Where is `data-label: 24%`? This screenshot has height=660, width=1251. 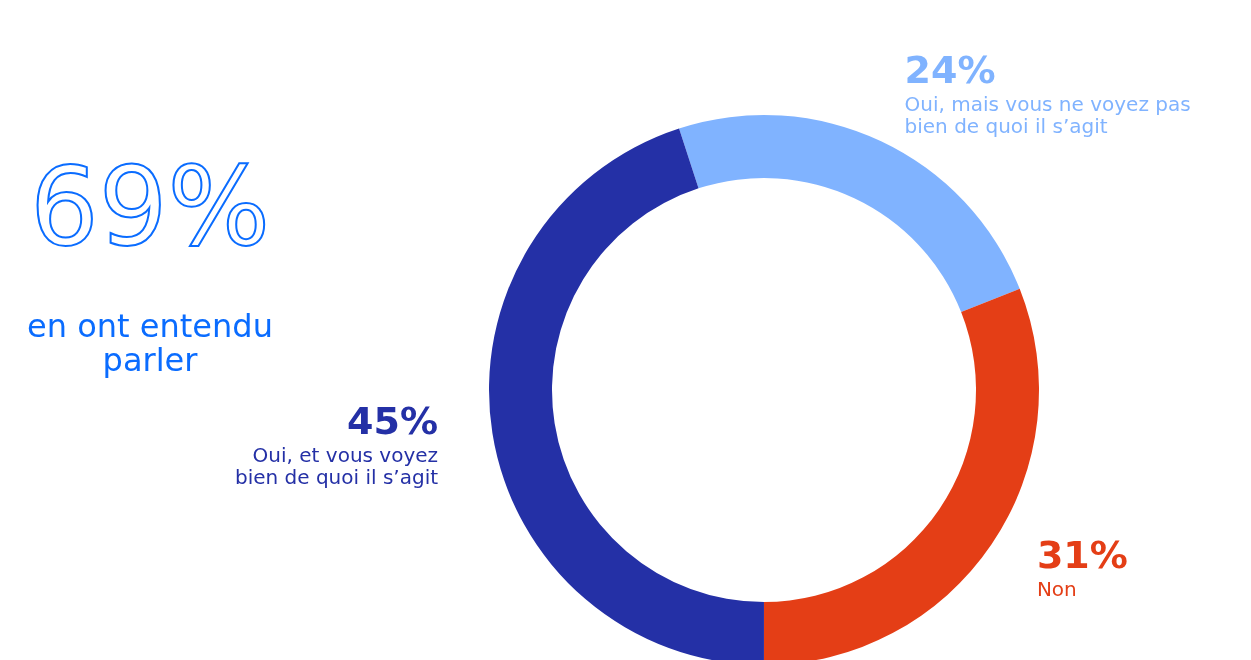
data-label: 24% is located at coordinates (950, 70).